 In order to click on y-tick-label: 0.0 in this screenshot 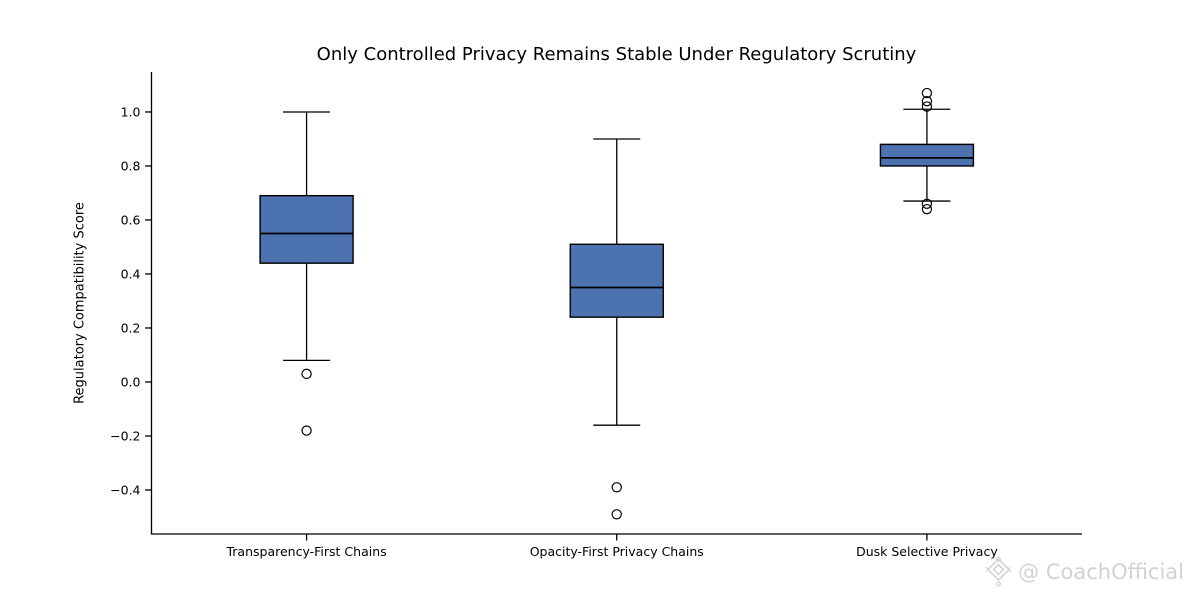, I will do `click(131, 381)`.